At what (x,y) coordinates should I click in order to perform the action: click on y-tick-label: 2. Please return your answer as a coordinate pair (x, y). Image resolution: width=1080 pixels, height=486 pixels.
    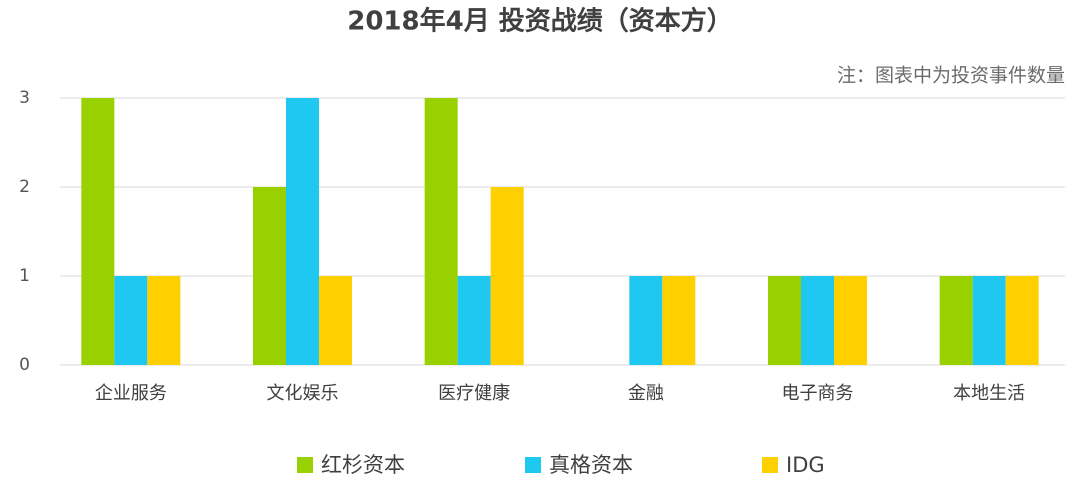
    Looking at the image, I should click on (24, 187).